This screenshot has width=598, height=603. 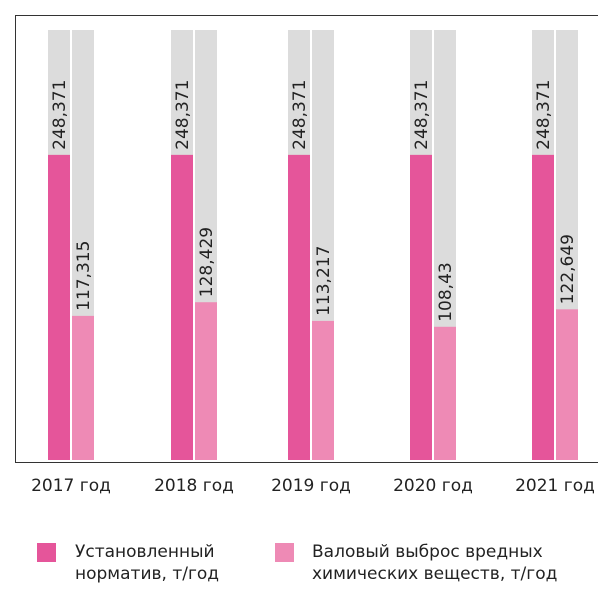 What do you see at coordinates (568, 269) in the screenshot?
I see `value-label: 122,649` at bounding box center [568, 269].